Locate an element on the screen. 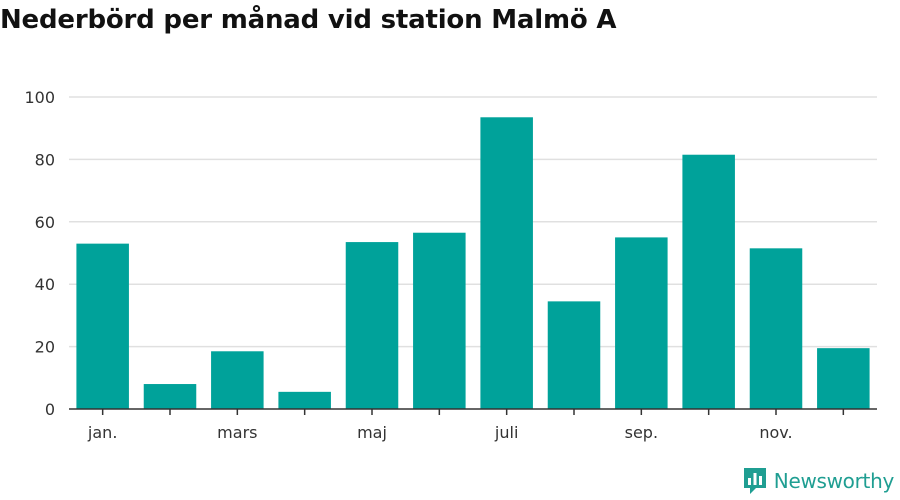  bar-jan is located at coordinates (102, 326).